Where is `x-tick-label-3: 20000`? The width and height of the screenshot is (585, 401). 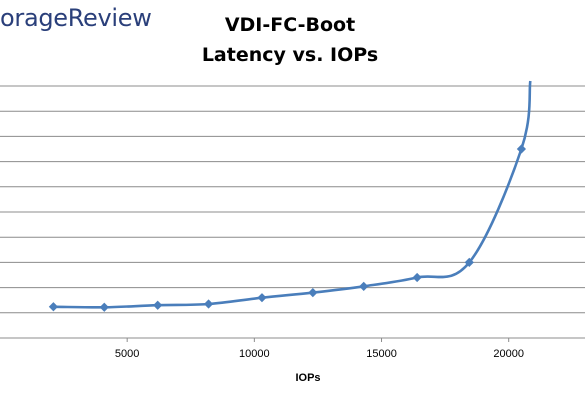
x-tick-label-3: 20000 is located at coordinates (508, 354).